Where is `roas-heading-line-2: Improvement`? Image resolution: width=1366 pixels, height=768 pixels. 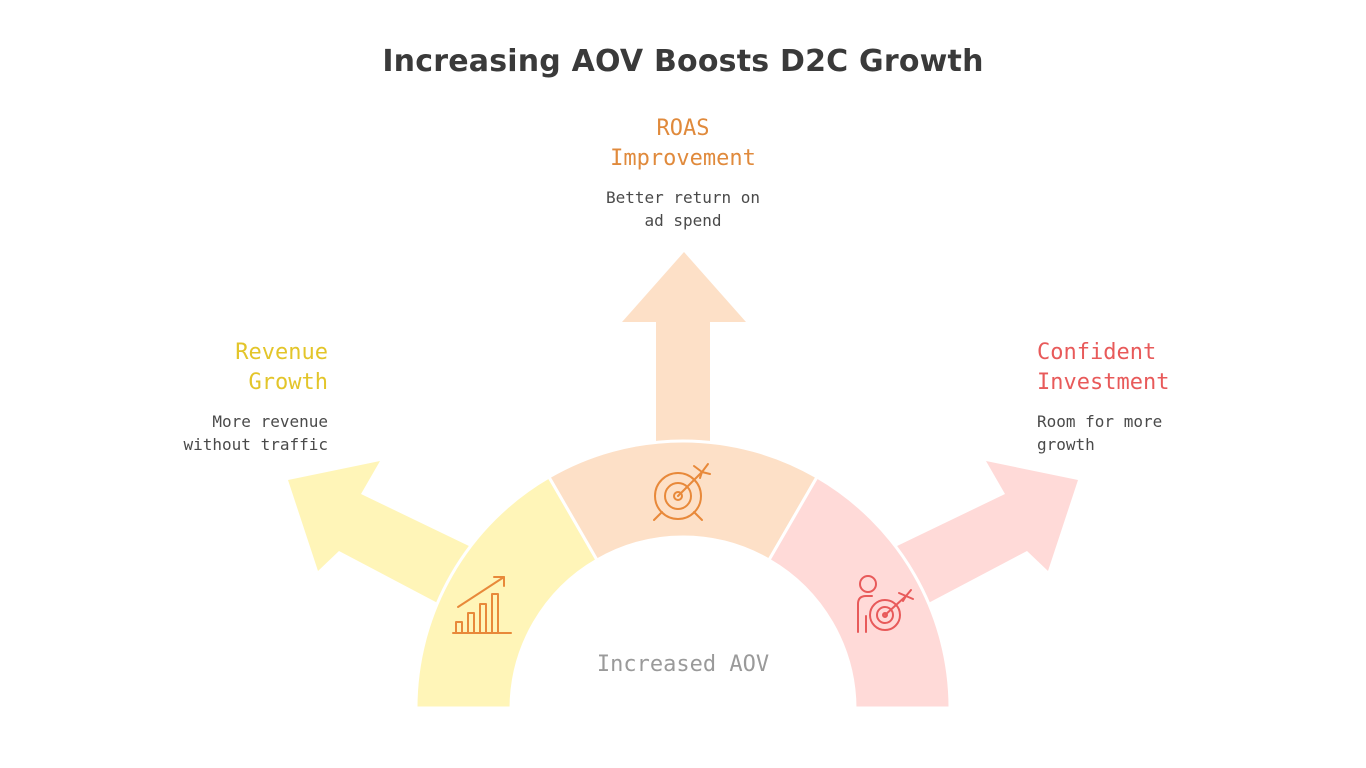
roas-heading-line-2: Improvement is located at coordinates (683, 158).